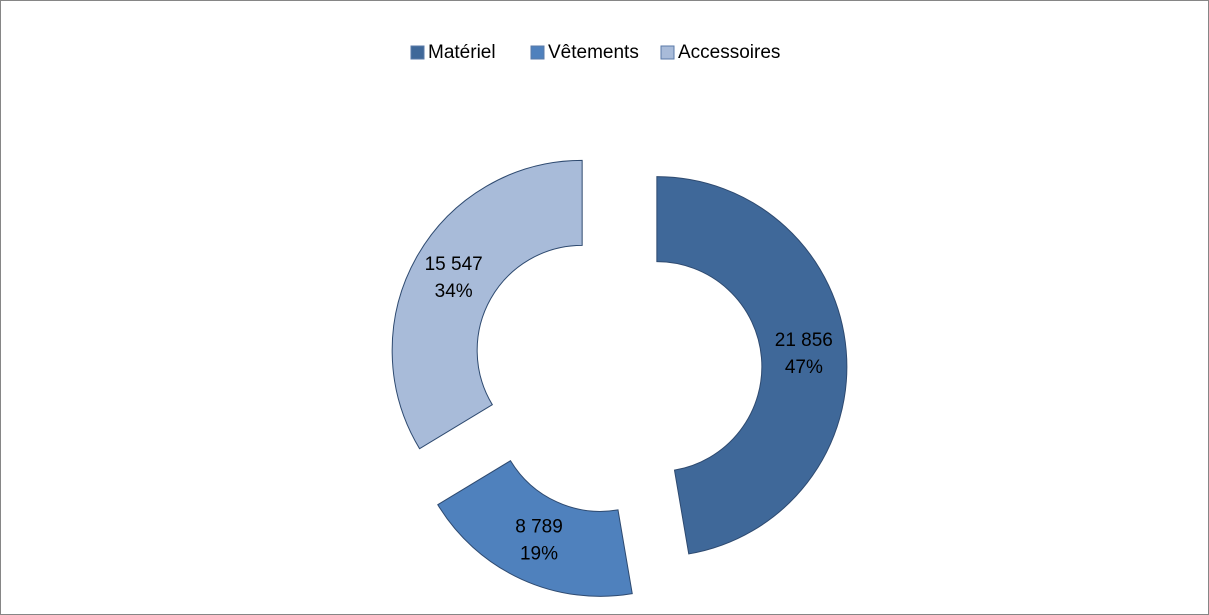 This screenshot has height=615, width=1209. Describe the element at coordinates (729, 52) in the screenshot. I see `legend-label: Accessoires` at that location.